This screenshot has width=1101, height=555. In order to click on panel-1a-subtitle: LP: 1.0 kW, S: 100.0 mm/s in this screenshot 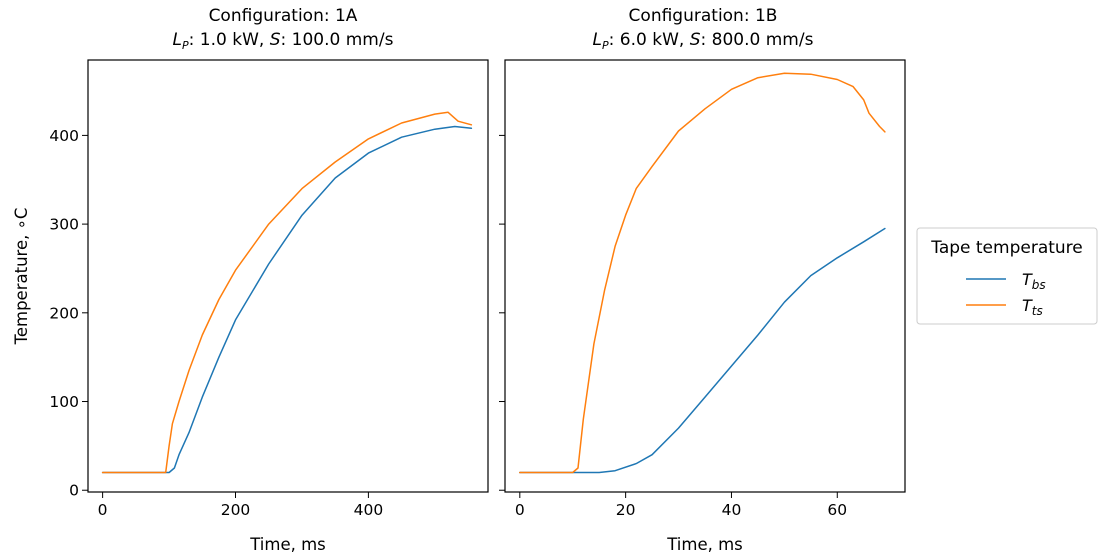, I will do `click(283, 41)`.